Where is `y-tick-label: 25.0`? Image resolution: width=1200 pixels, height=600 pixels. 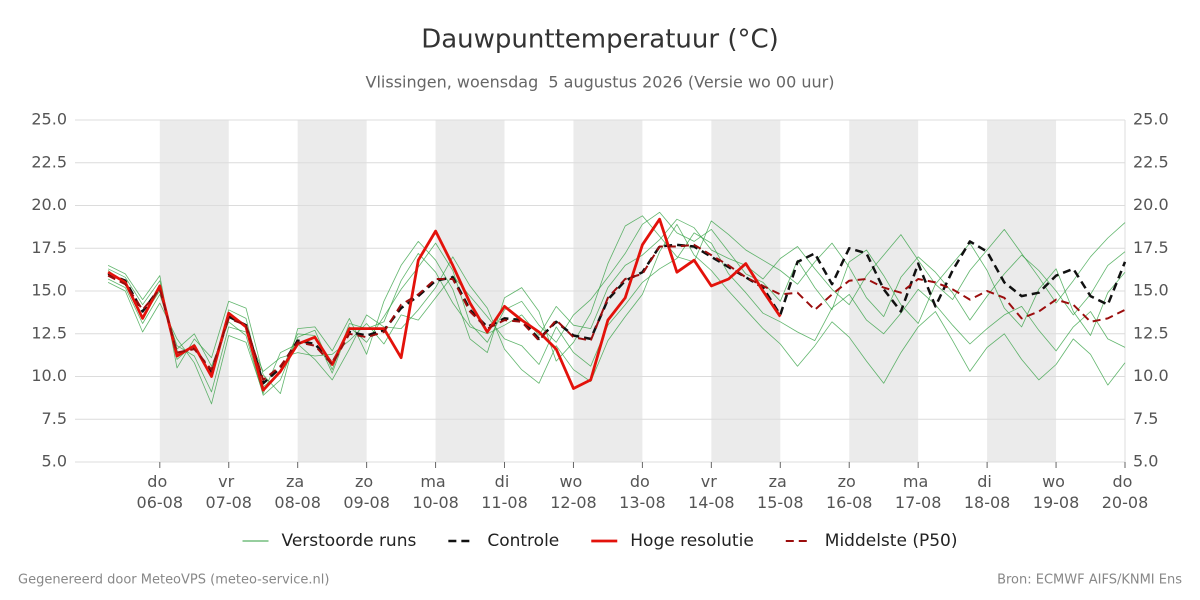
y-tick-label: 25.0 is located at coordinates (49, 119).